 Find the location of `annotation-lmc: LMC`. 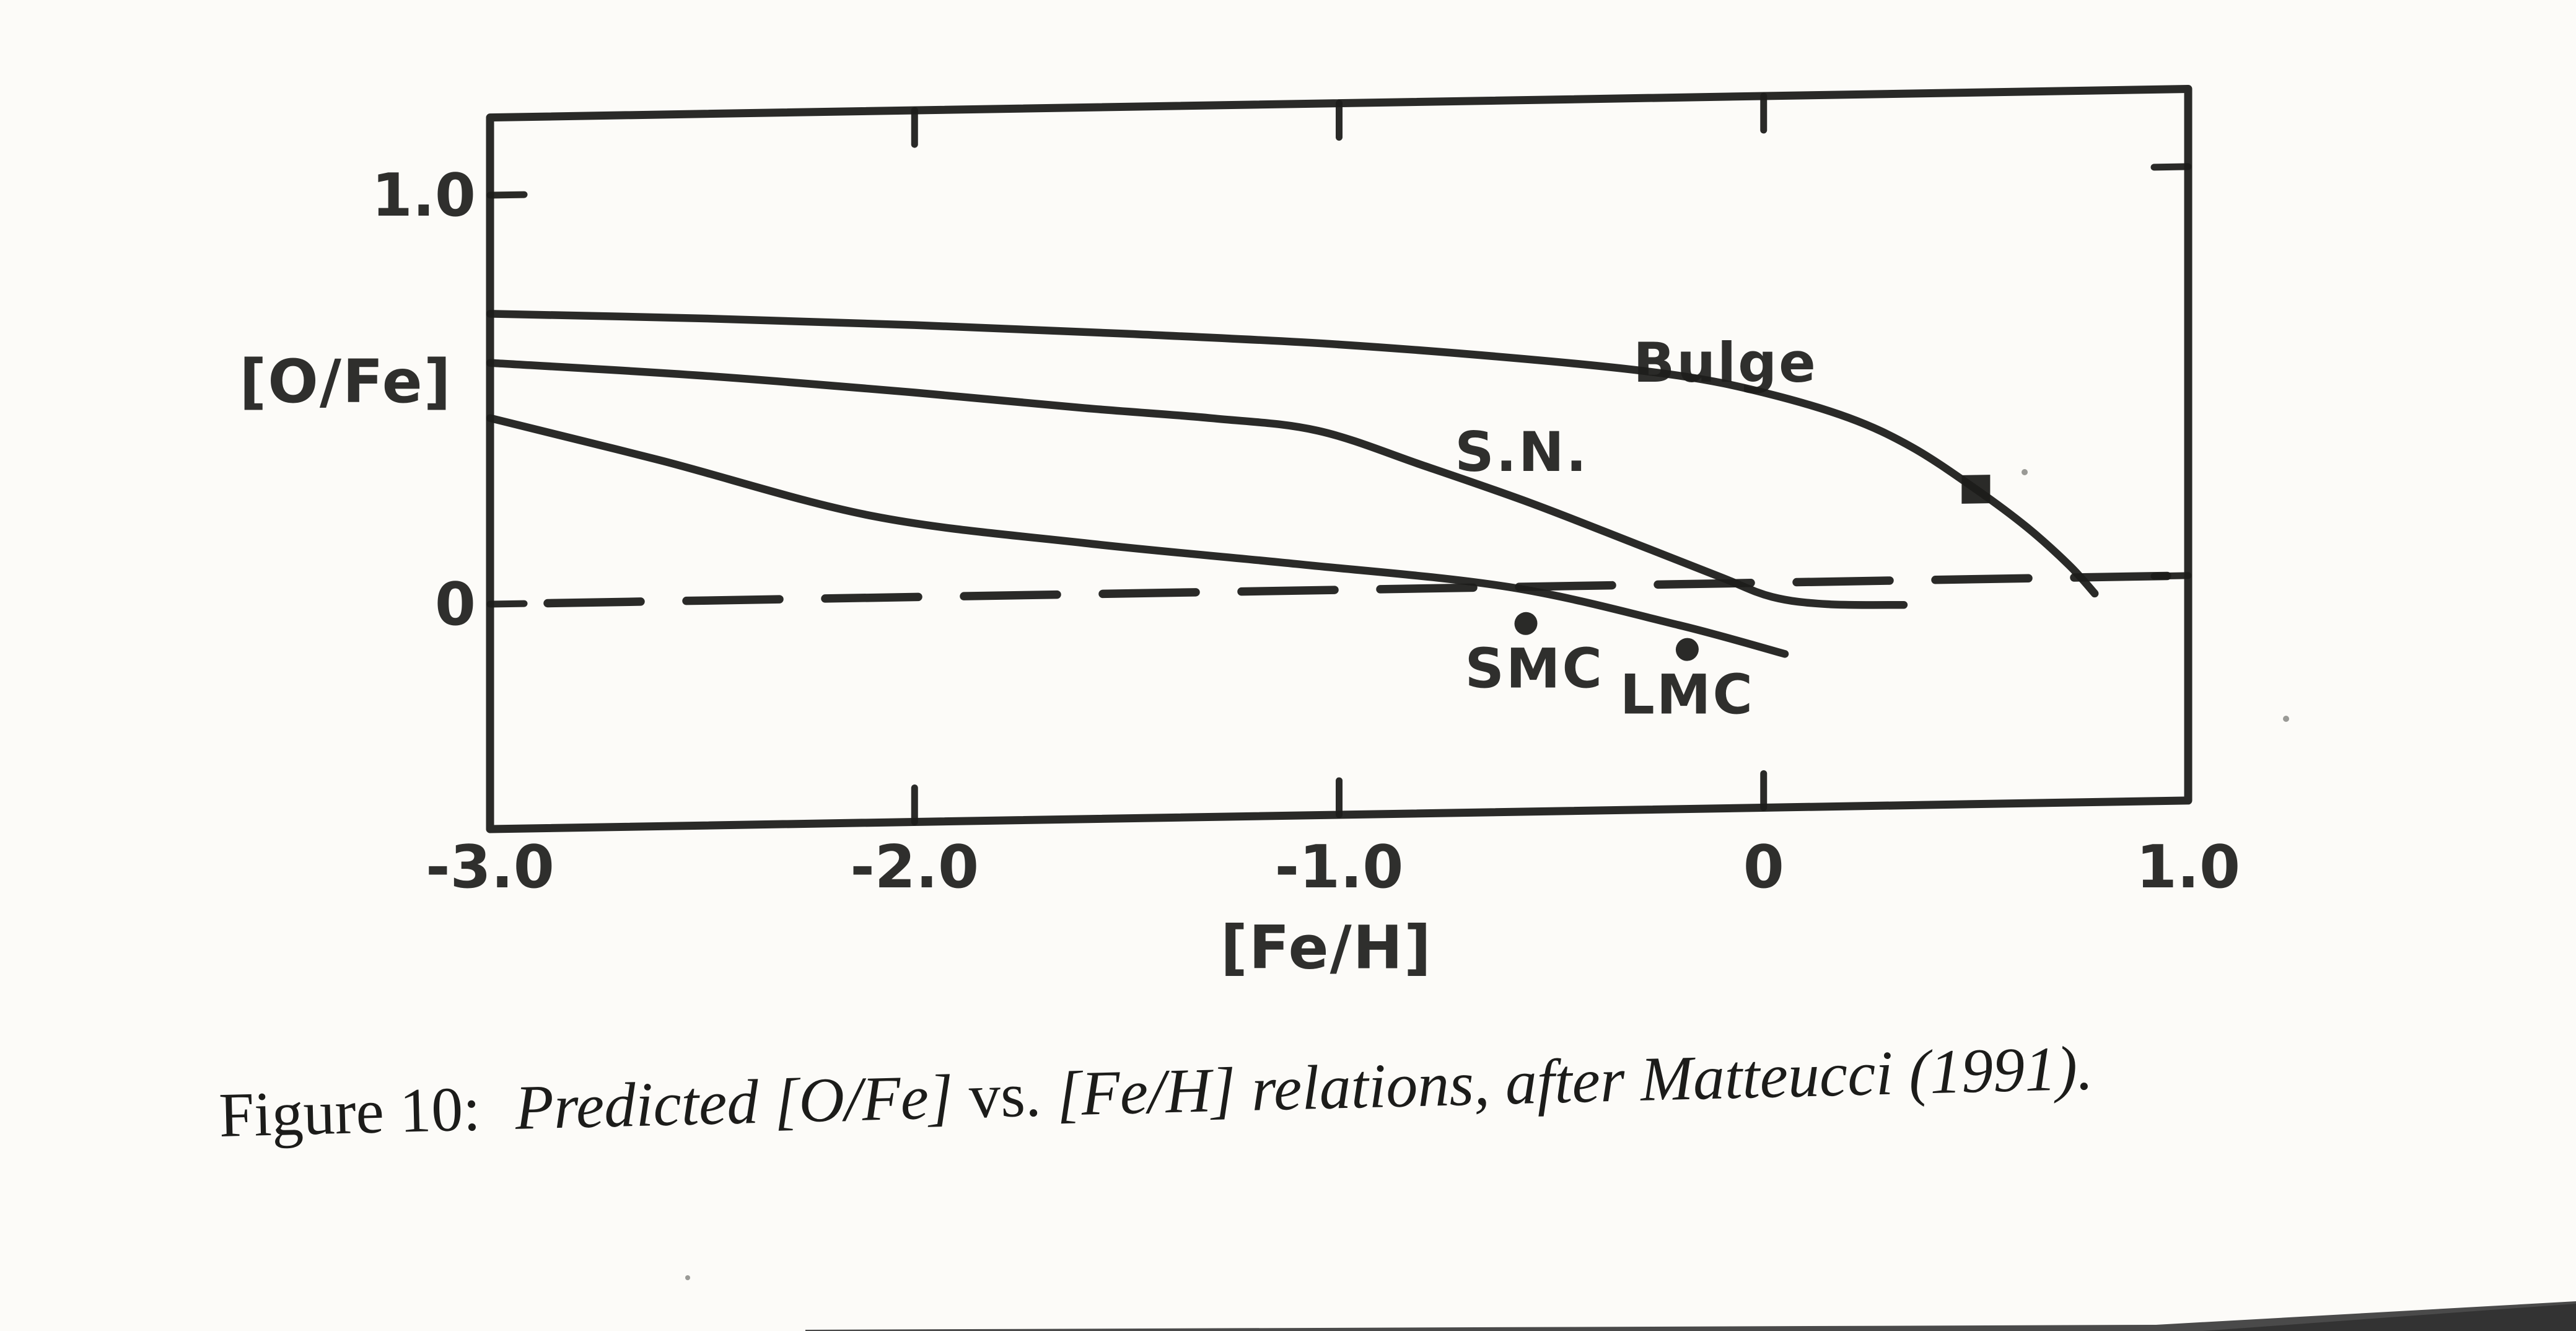

annotation-lmc: LMC is located at coordinates (1687, 695).